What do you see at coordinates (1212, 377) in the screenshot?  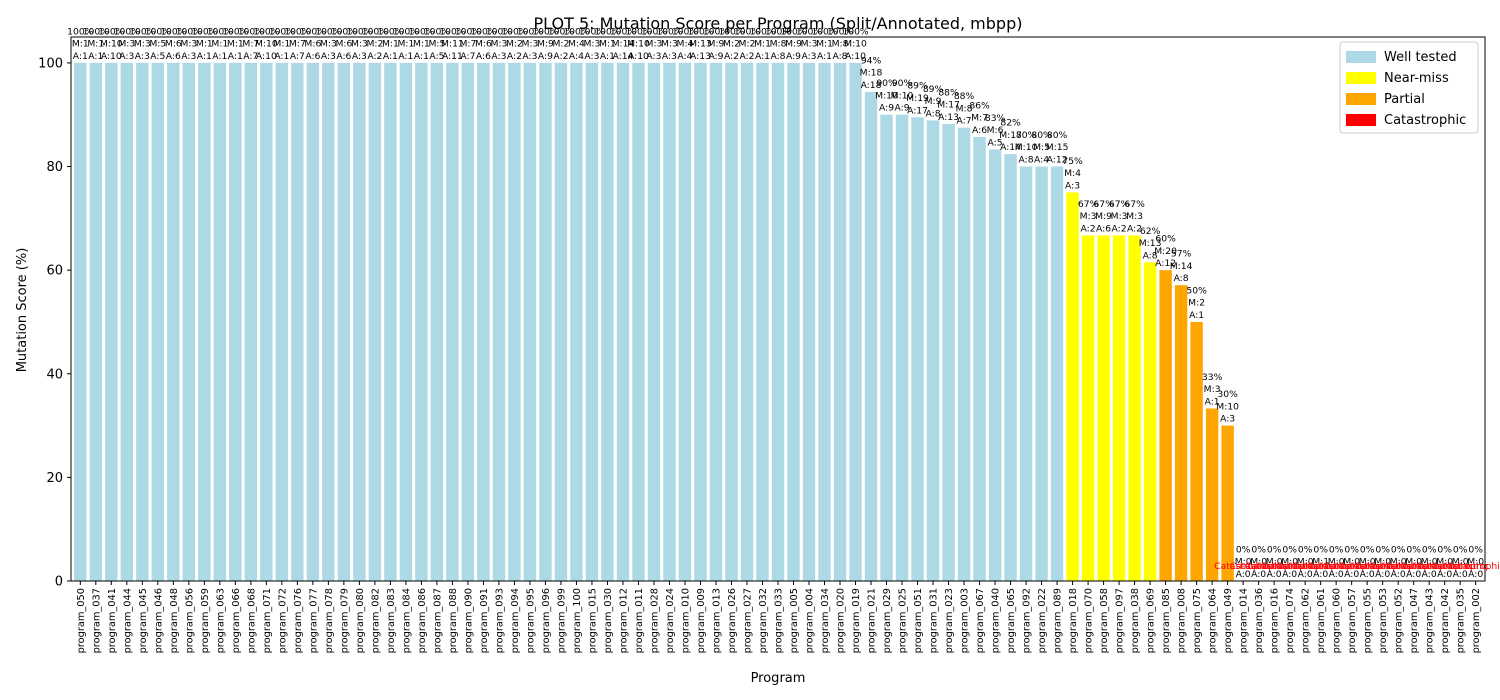 I see `bar-annotation: 33%` at bounding box center [1212, 377].